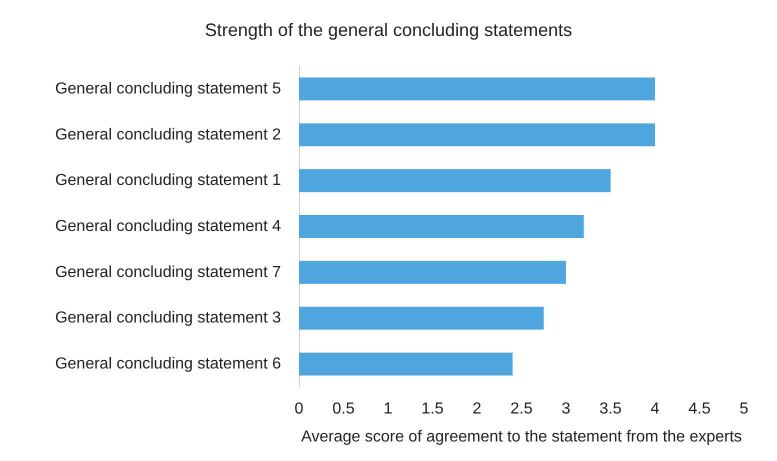 The height and width of the screenshot is (461, 777). Describe the element at coordinates (432, 409) in the screenshot. I see `x-tick-label: 1.5` at that location.